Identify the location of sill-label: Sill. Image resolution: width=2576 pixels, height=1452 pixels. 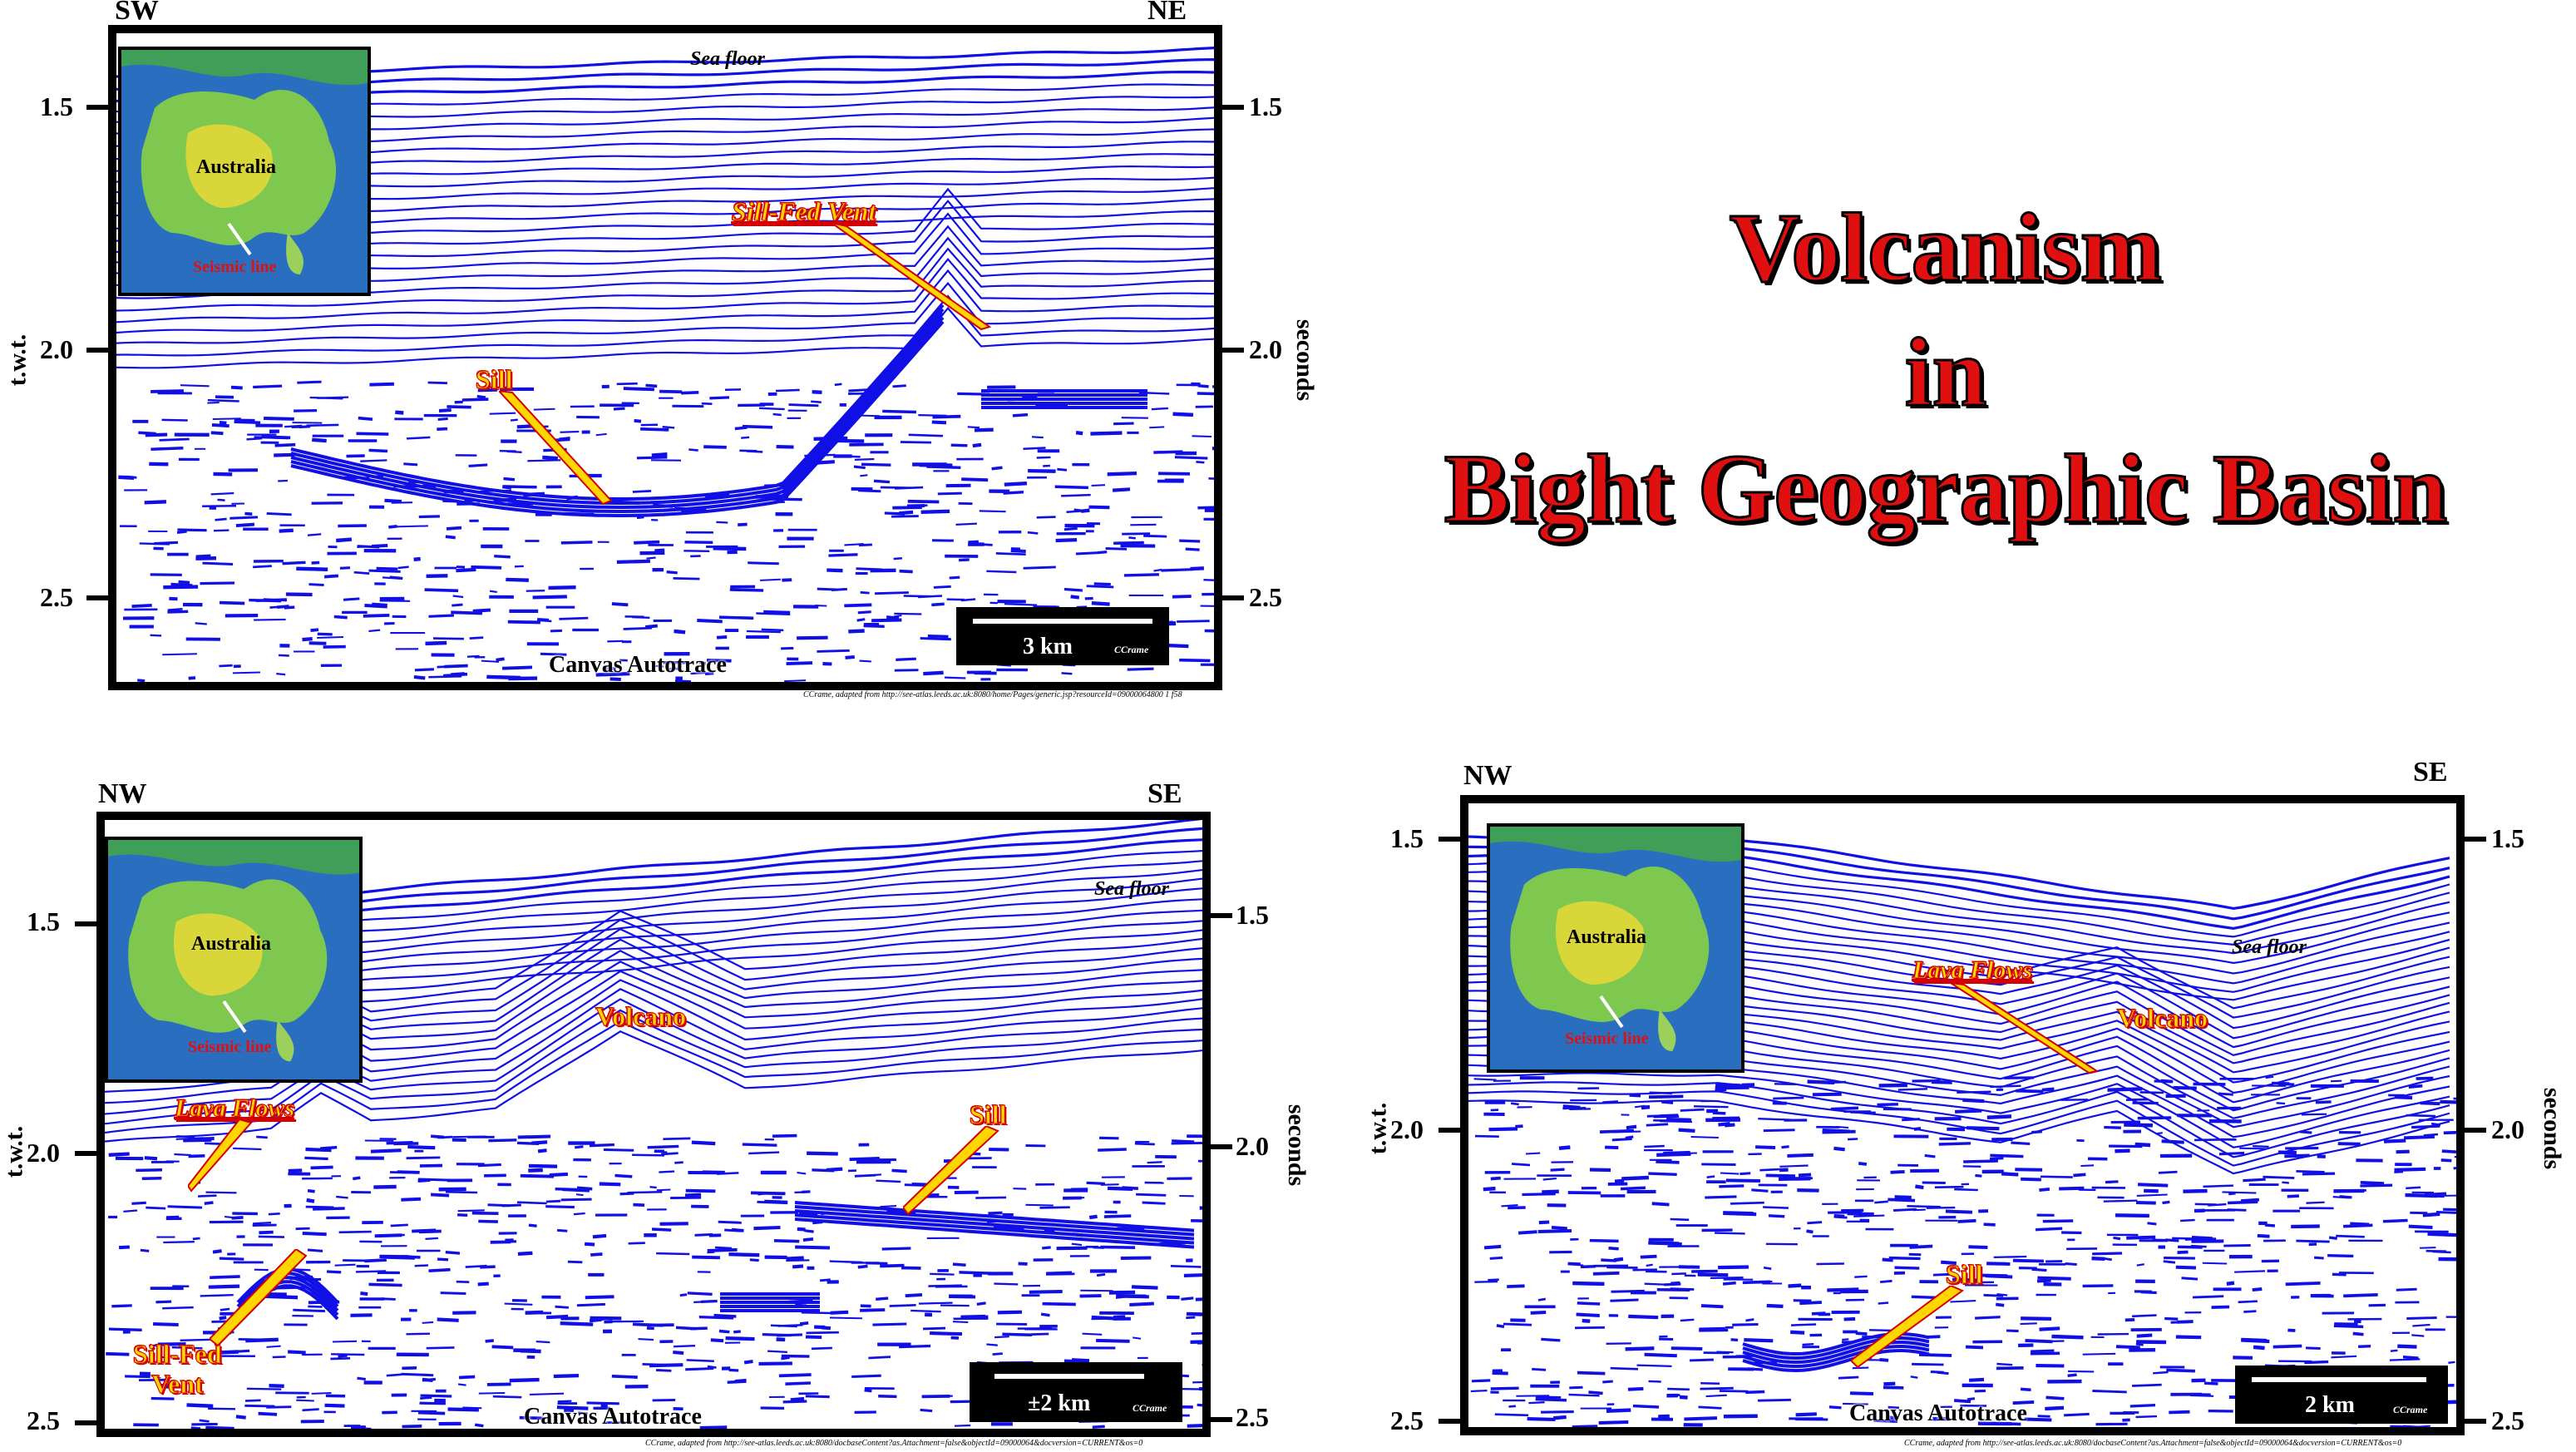
(1964, 1275).